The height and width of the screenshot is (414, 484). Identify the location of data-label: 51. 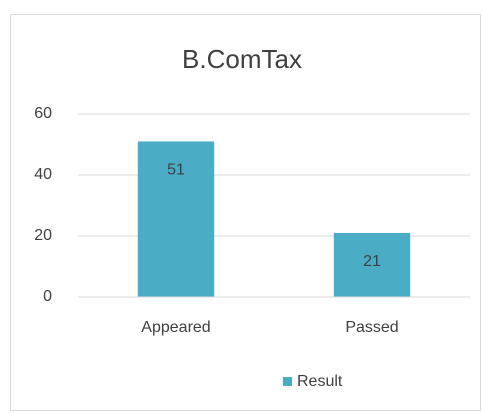
(176, 170).